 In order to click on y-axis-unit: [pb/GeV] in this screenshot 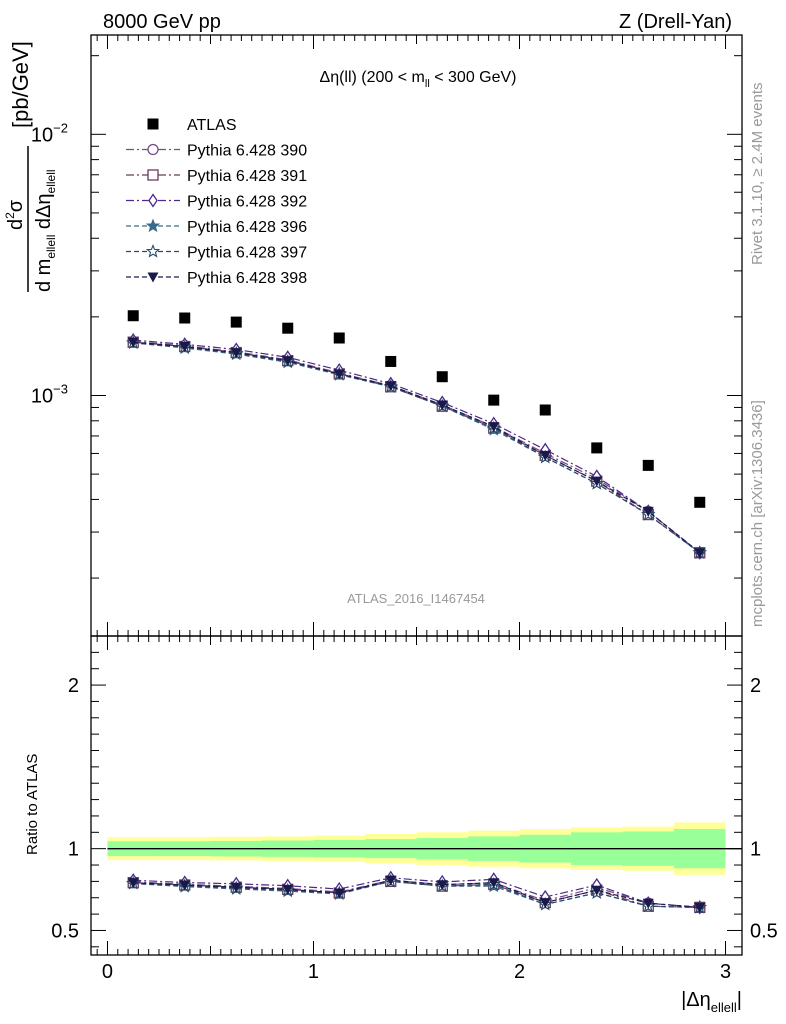, I will do `click(20, 84)`.